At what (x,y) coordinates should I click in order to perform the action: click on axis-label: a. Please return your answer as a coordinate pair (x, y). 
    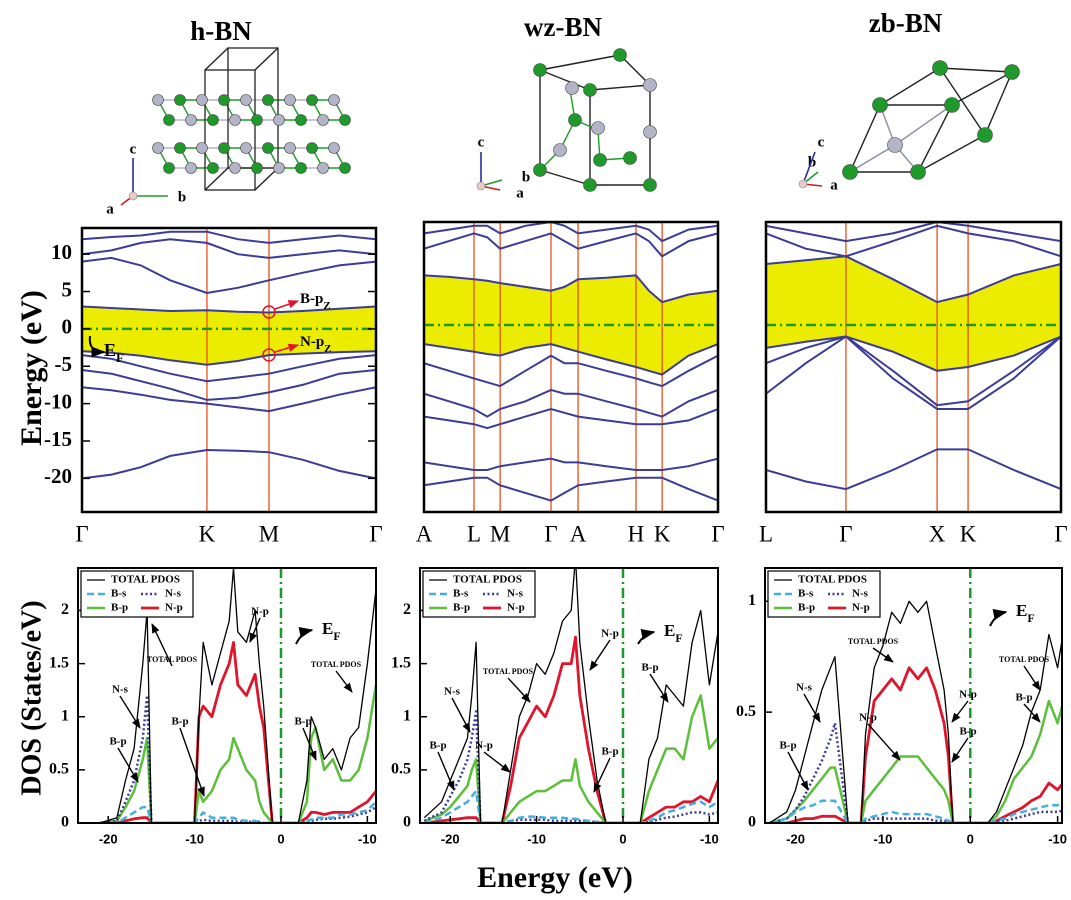
    Looking at the image, I should click on (520, 193).